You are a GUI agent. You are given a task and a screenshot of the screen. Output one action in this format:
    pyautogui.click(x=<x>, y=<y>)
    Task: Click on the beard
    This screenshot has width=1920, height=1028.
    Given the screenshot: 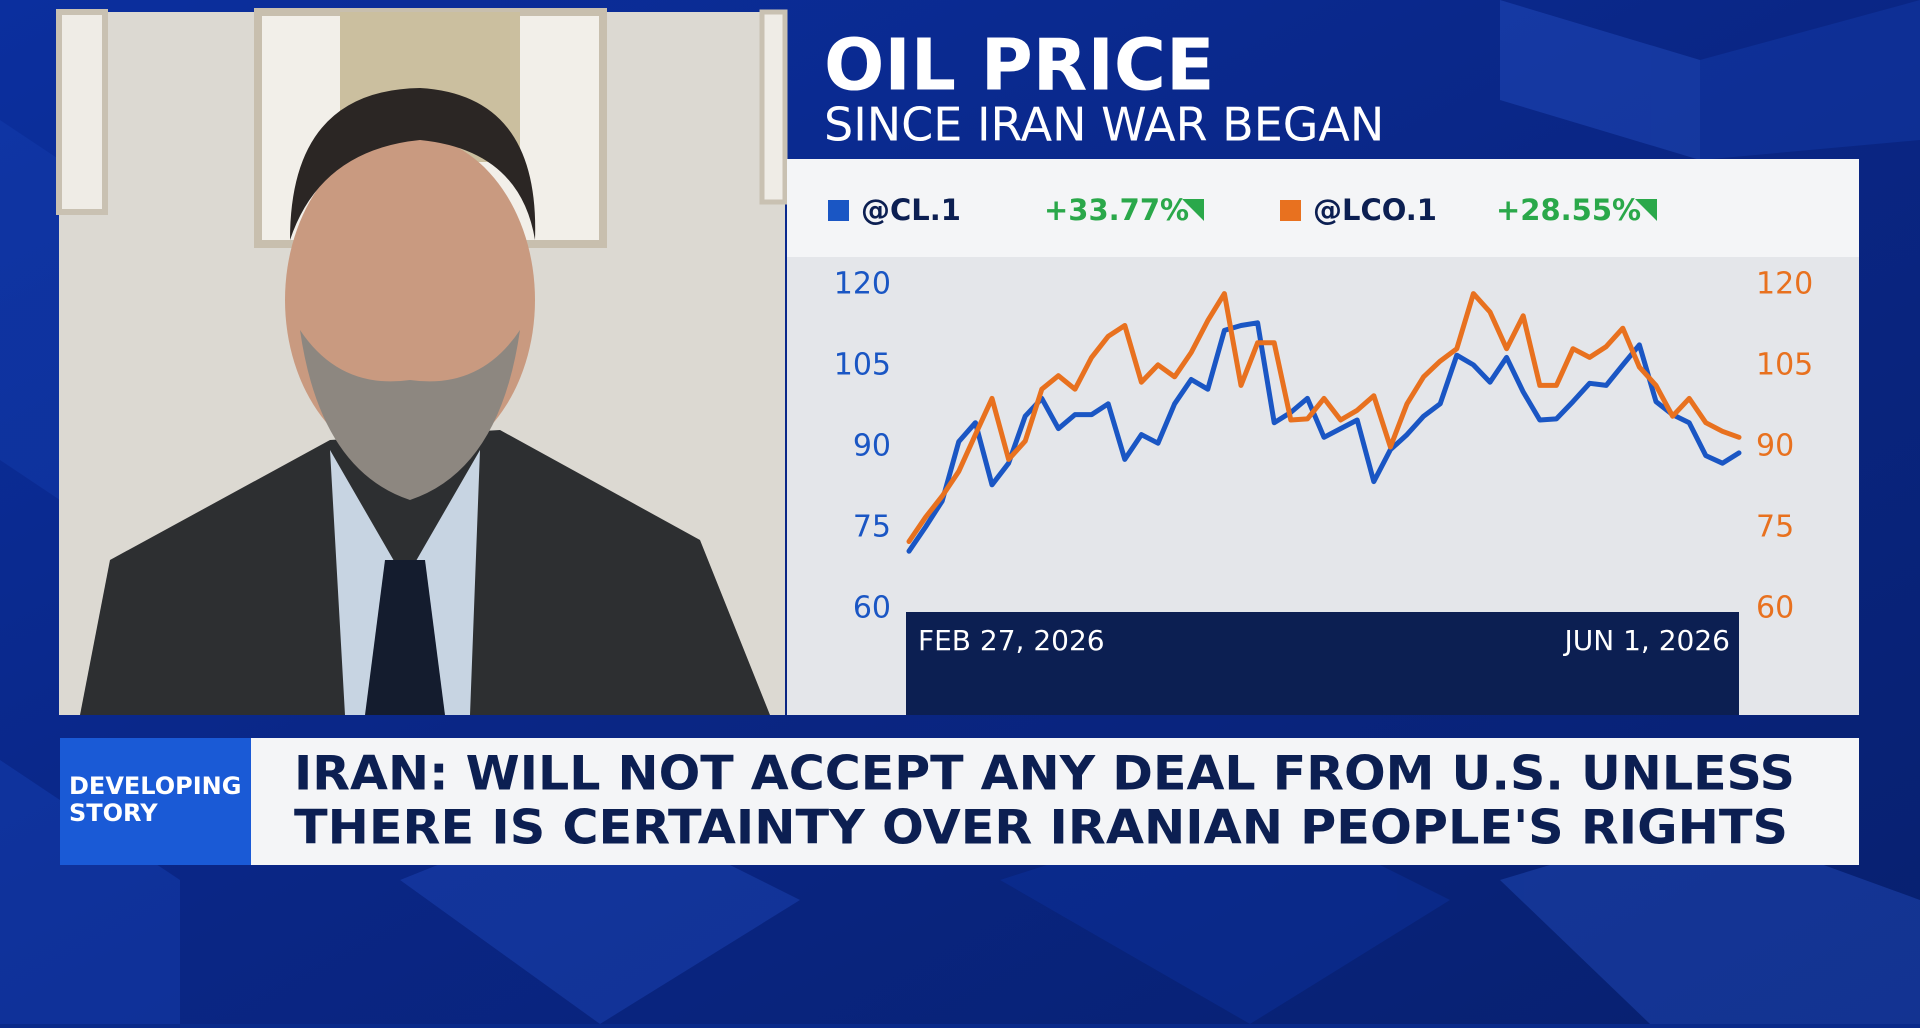 What is the action you would take?
    pyautogui.click(x=410, y=415)
    